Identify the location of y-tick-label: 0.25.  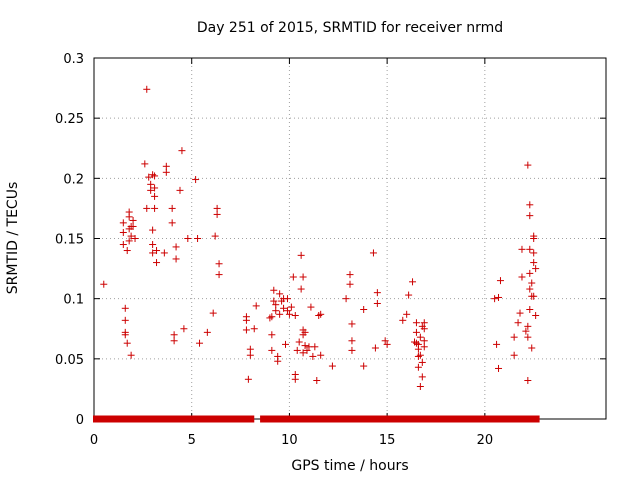
(69, 119).